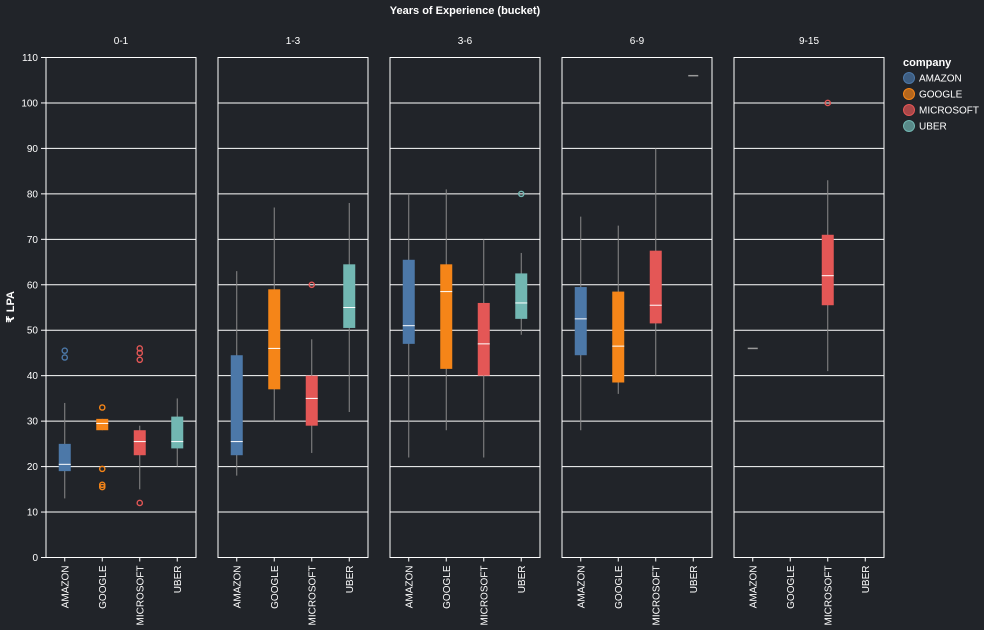  What do you see at coordinates (121, 331) in the screenshot?
I see `facet-panel-0-1: 0-1 AMAZON GOOGLE MICROSOFT UBER` at bounding box center [121, 331].